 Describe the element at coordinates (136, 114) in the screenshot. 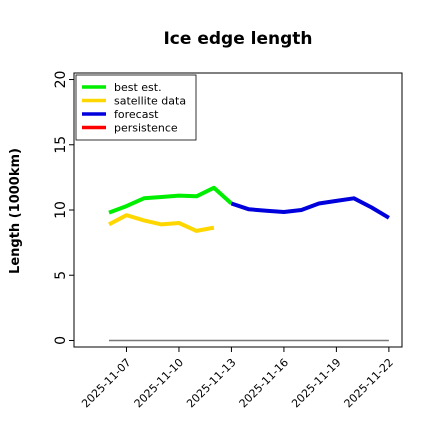

I see `legend-label-forecast: forecast` at that location.